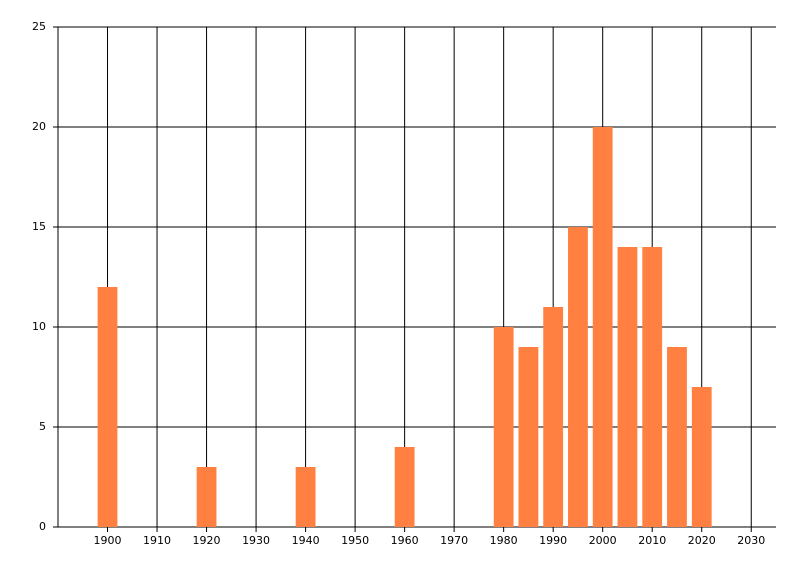  Describe the element at coordinates (39, 326) in the screenshot. I see `y-tick-label: 10` at that location.